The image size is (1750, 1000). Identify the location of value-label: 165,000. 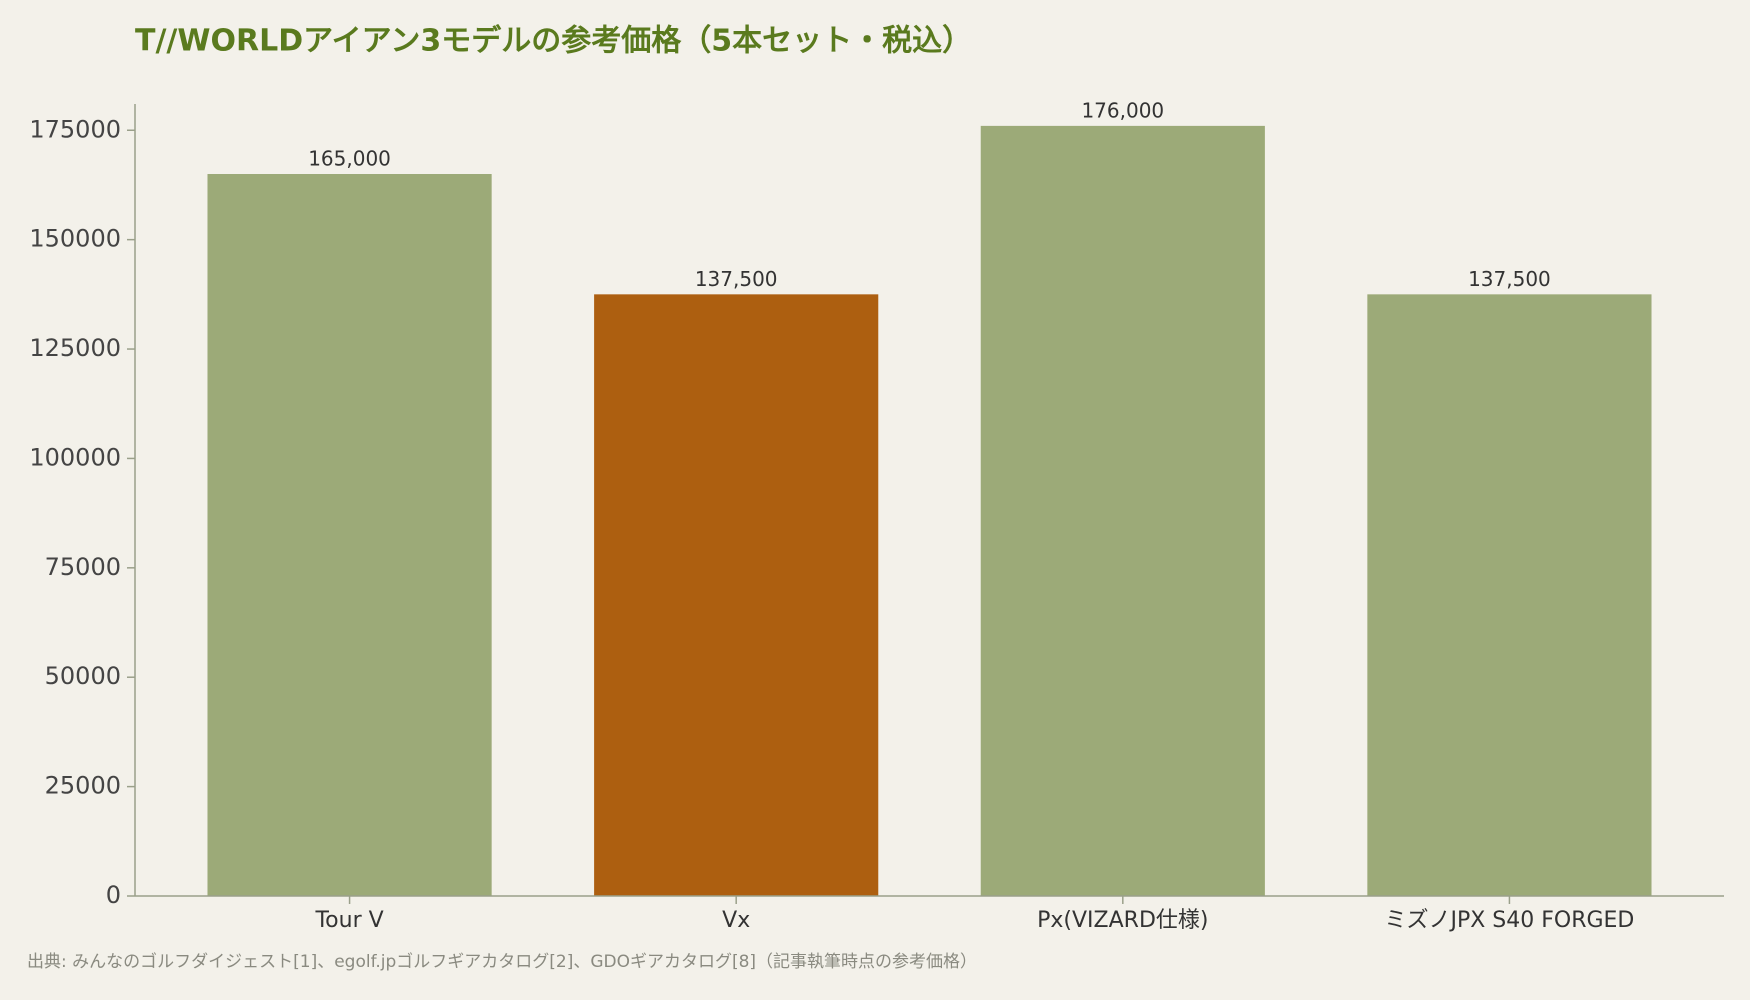
(349, 159).